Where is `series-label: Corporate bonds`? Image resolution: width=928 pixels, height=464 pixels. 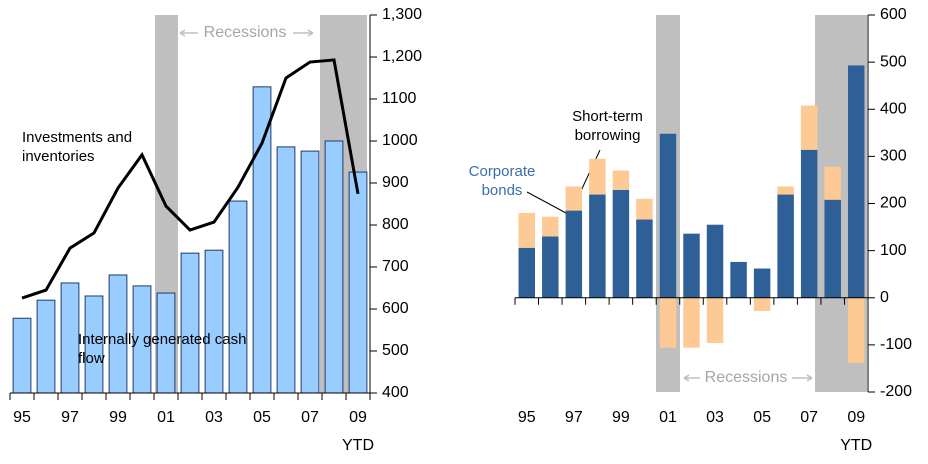 series-label: Corporate bonds is located at coordinates (502, 181).